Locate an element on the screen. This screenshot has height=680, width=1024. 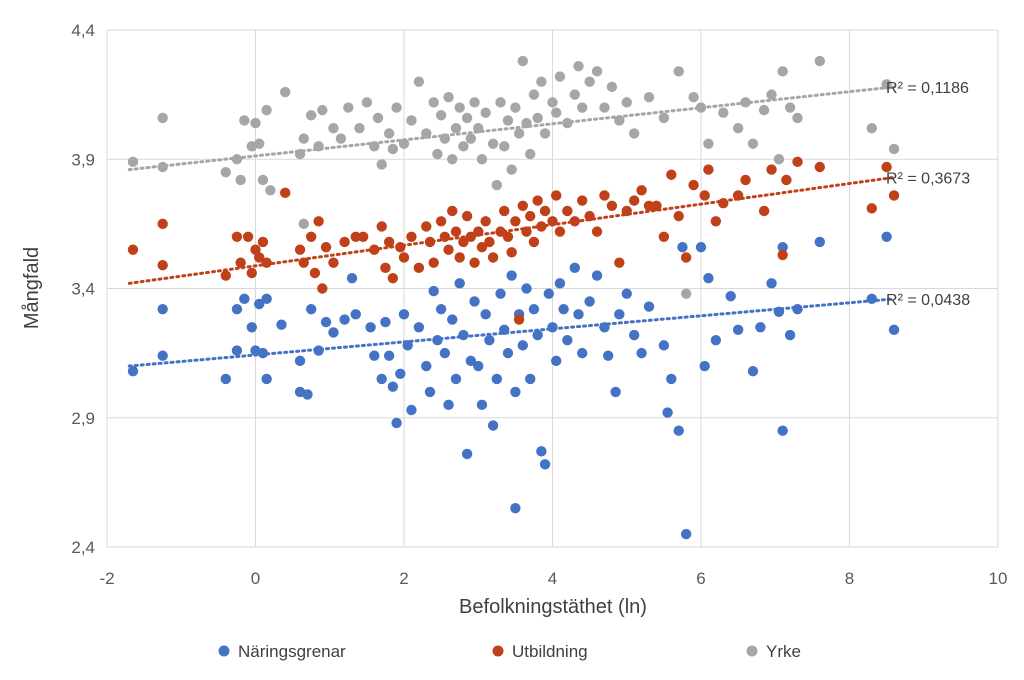
r2-label: R² = 0,0438 is located at coordinates (928, 300).